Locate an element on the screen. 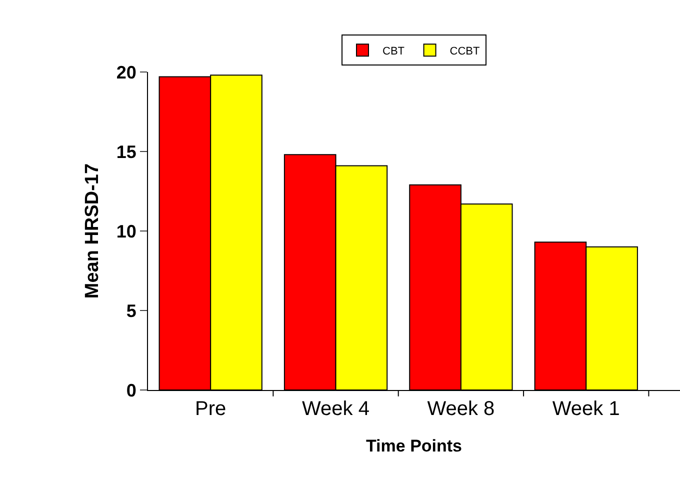  y-tick-label: 15 is located at coordinates (126, 152).